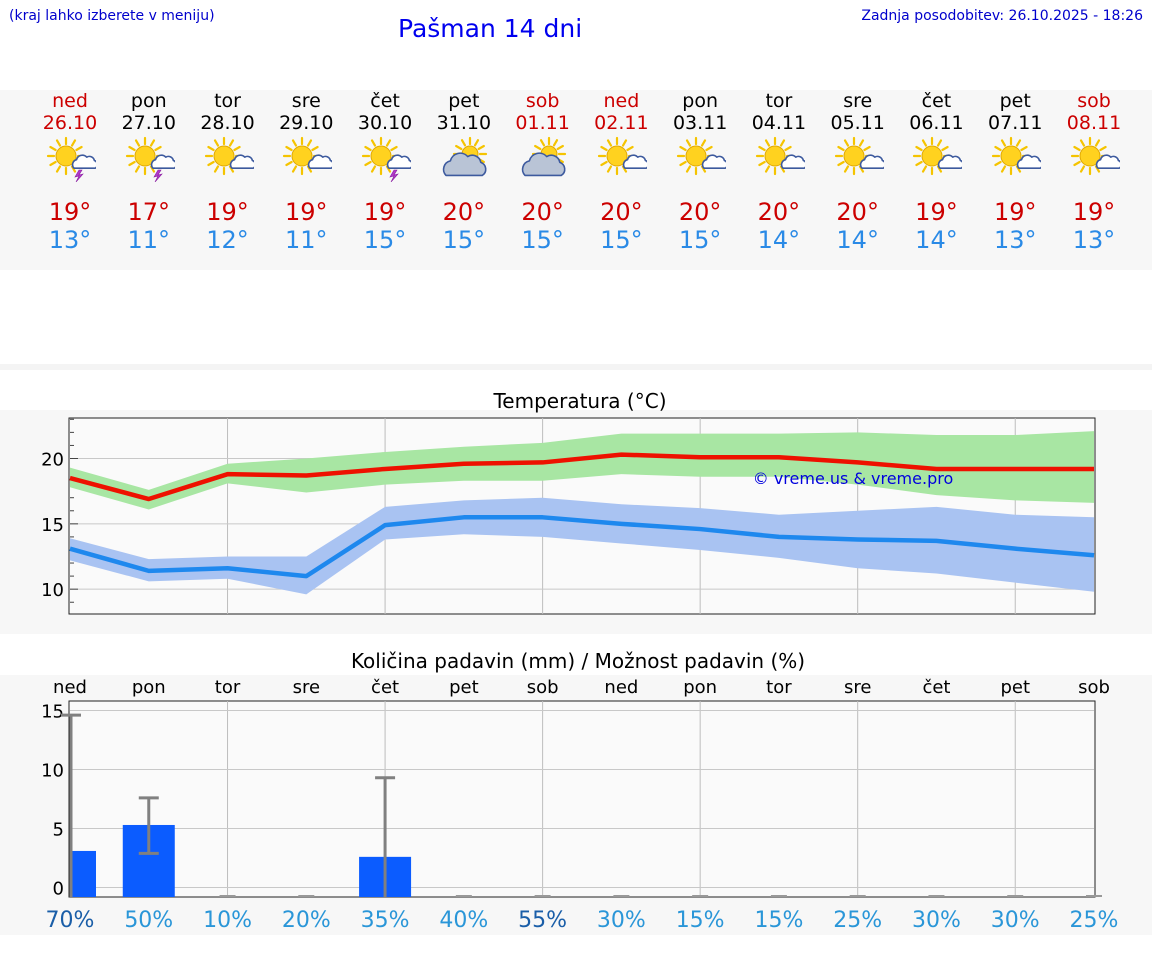 The height and width of the screenshot is (975, 1152). I want to click on day-label: tor, so click(228, 687).